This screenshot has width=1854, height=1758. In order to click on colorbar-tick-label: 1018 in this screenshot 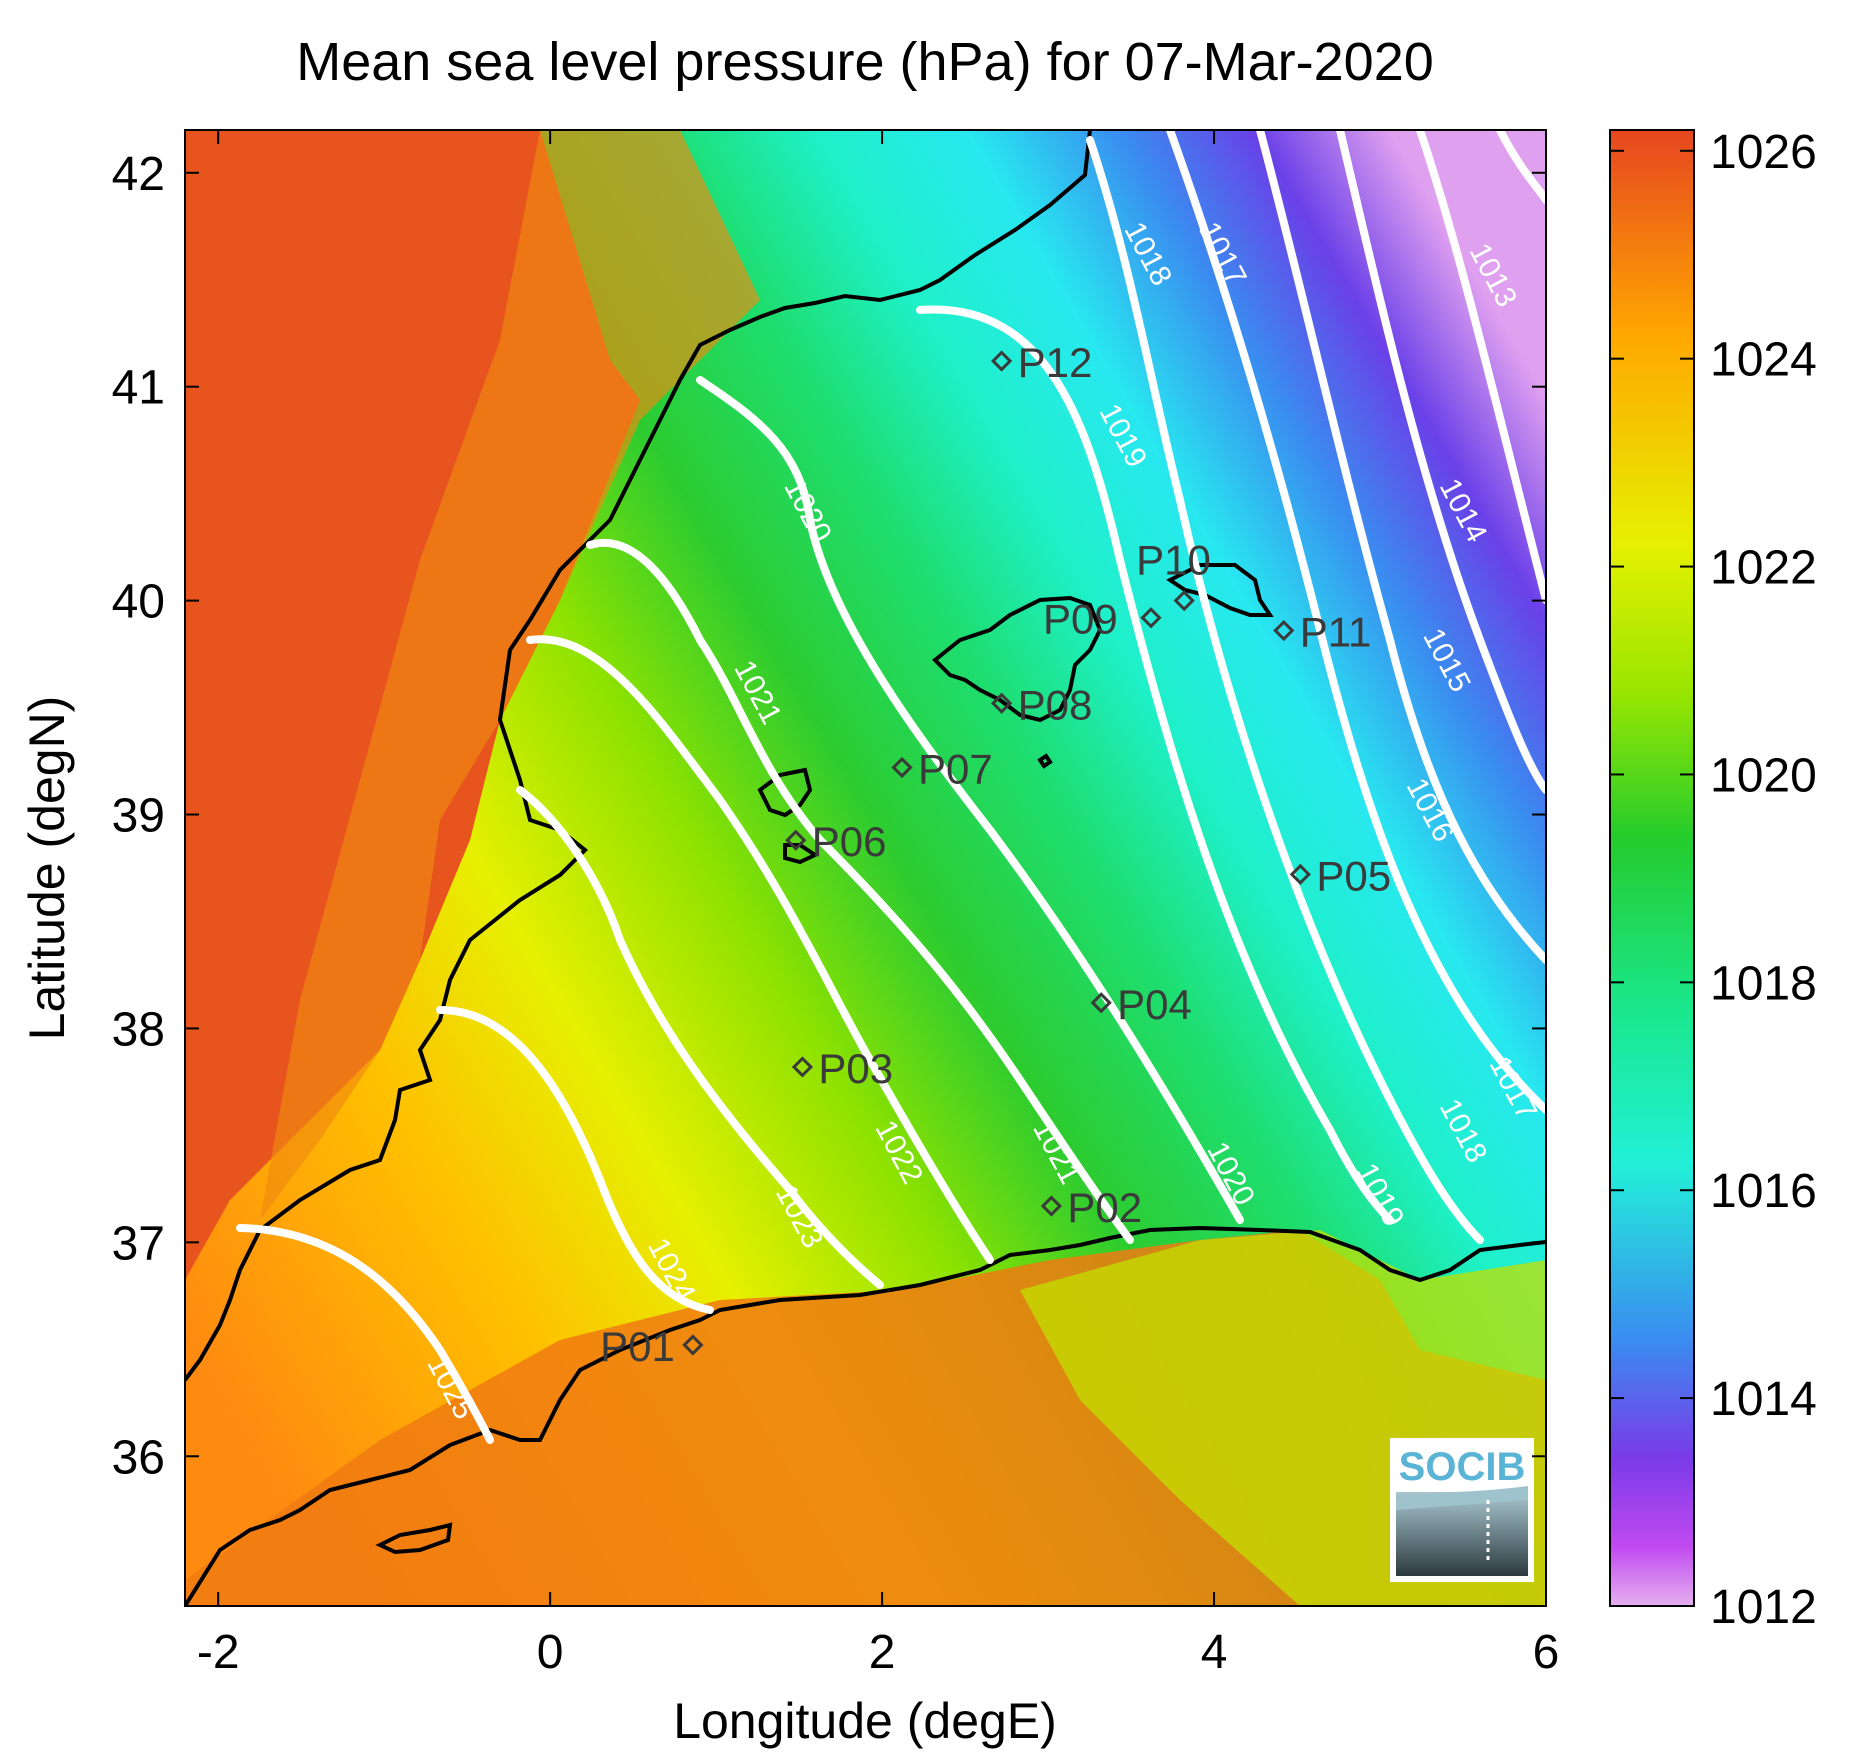, I will do `click(1763, 983)`.